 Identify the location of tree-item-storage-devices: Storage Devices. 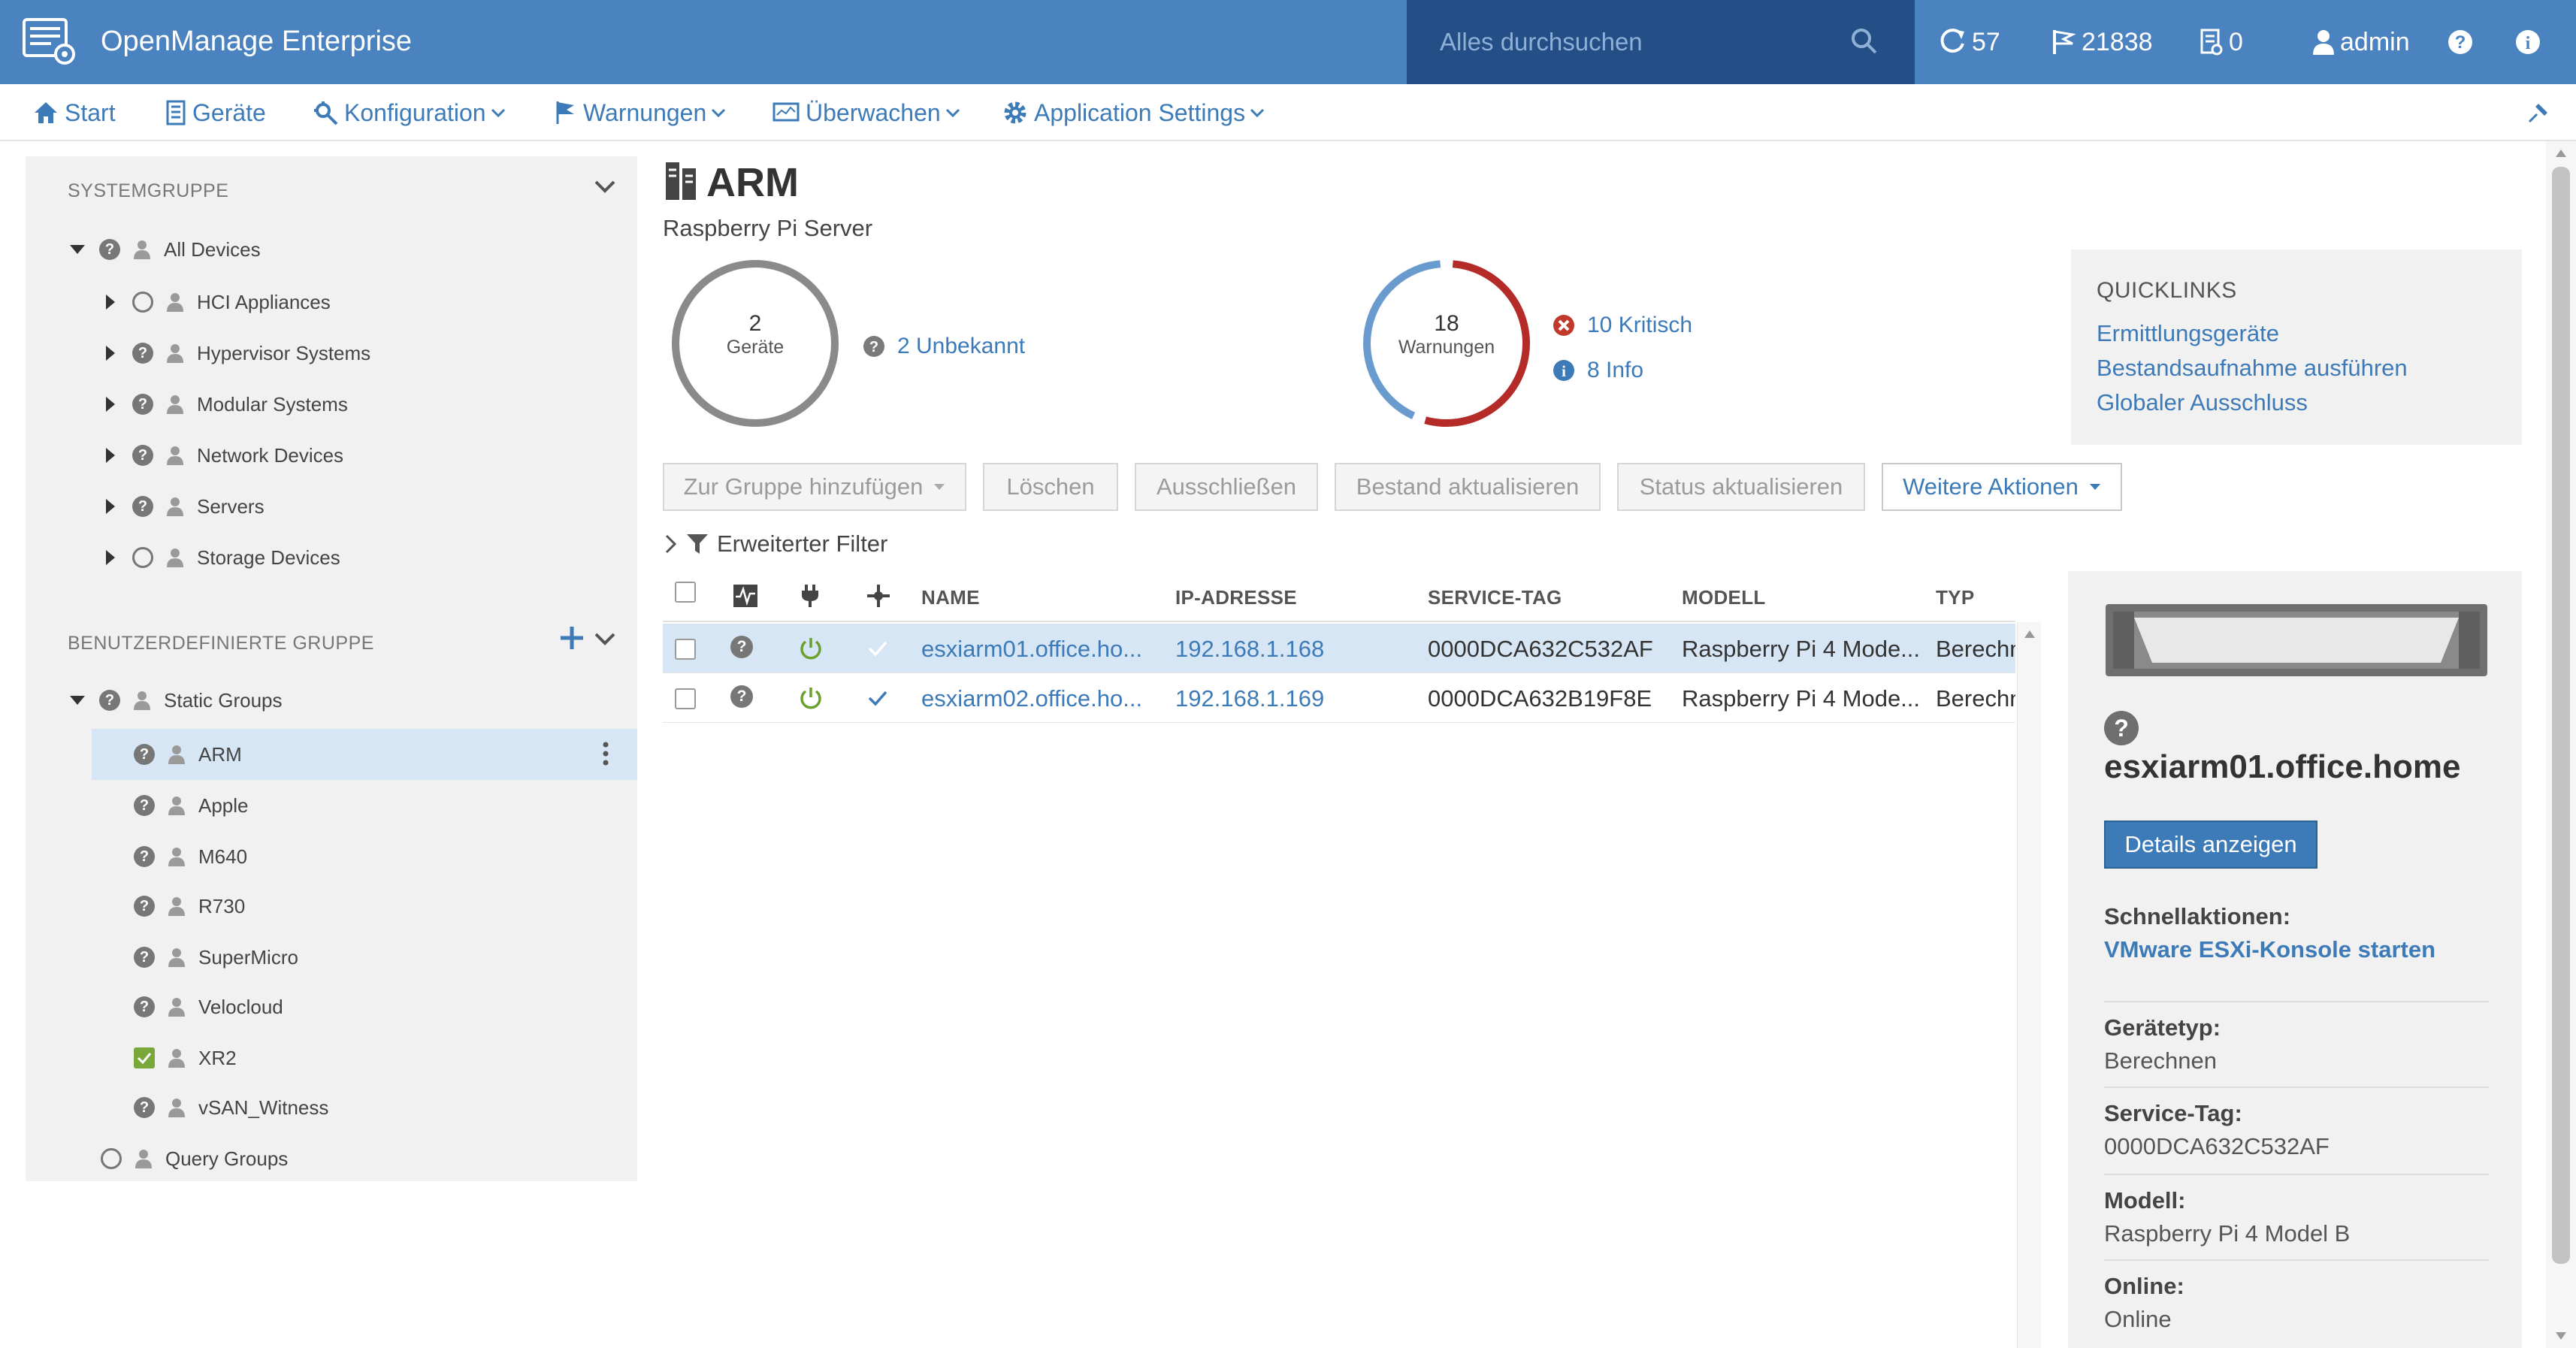
(331, 557).